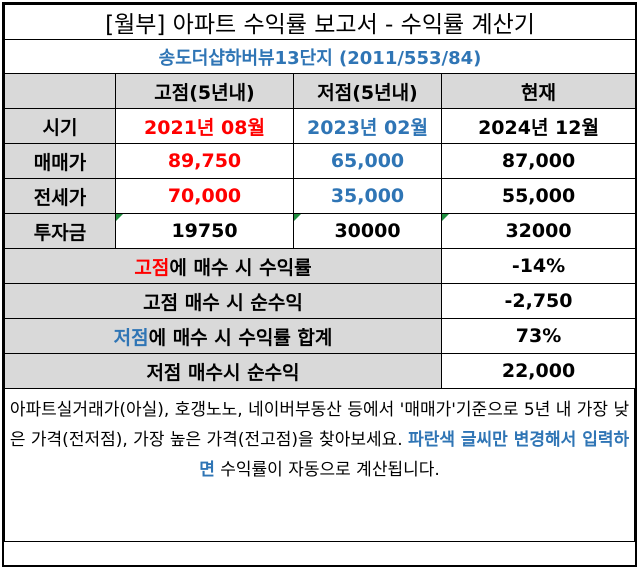  Describe the element at coordinates (538, 126) in the screenshot. I see `current-period-cell: 2024년 12월` at that location.